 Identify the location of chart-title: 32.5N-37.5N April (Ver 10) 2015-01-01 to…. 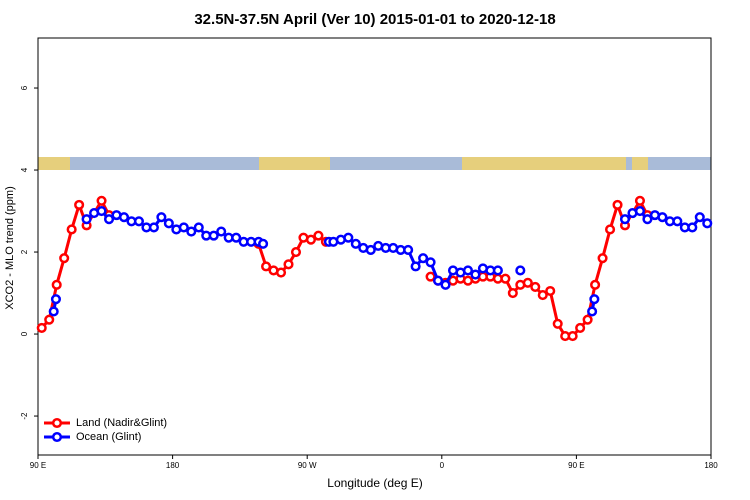
(374, 19).